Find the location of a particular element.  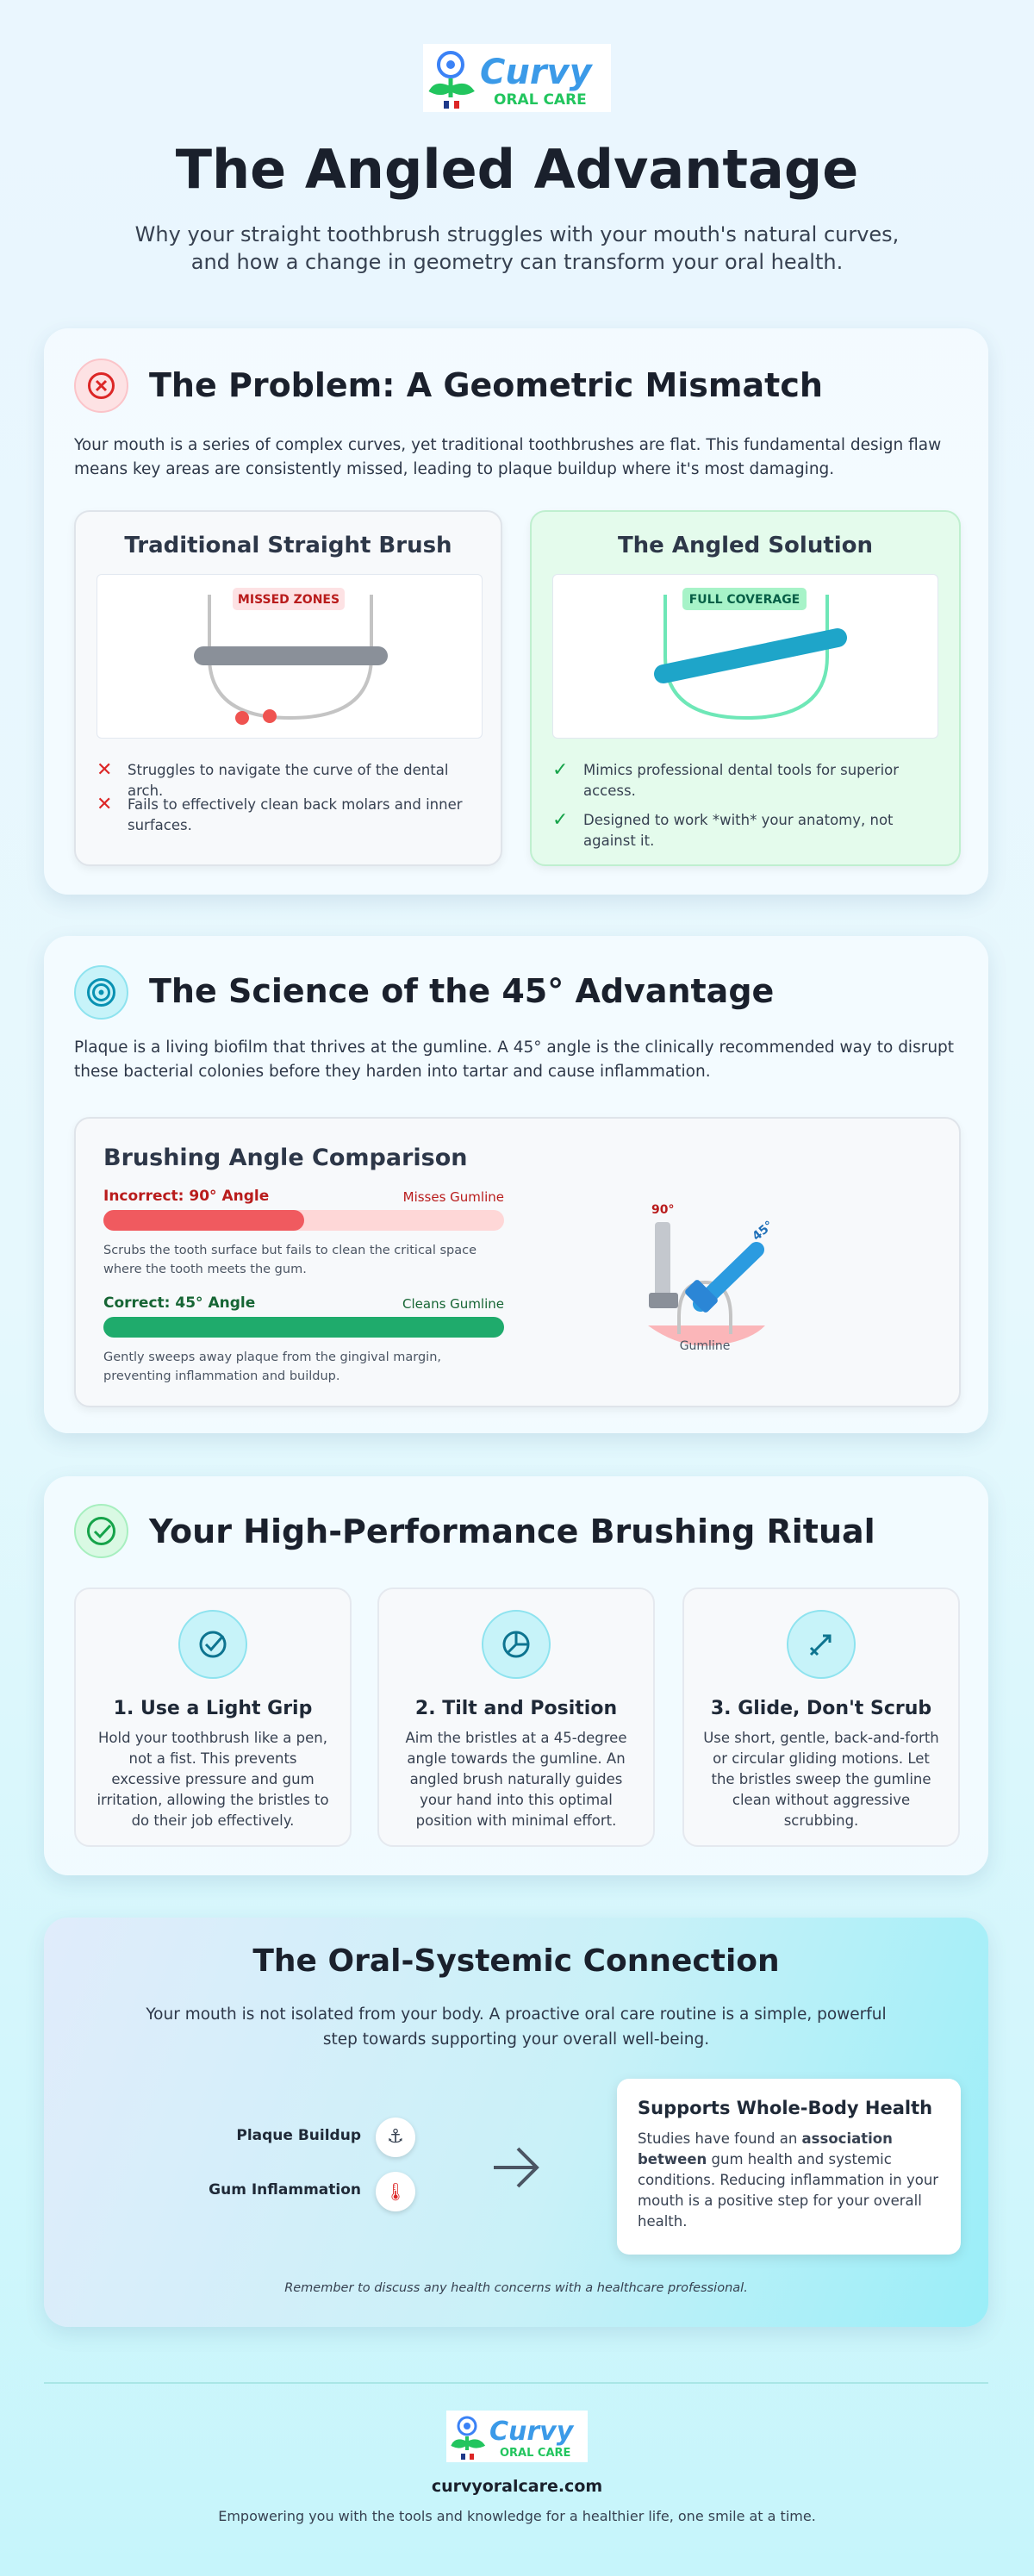

title: The Angled Advantage is located at coordinates (517, 169).